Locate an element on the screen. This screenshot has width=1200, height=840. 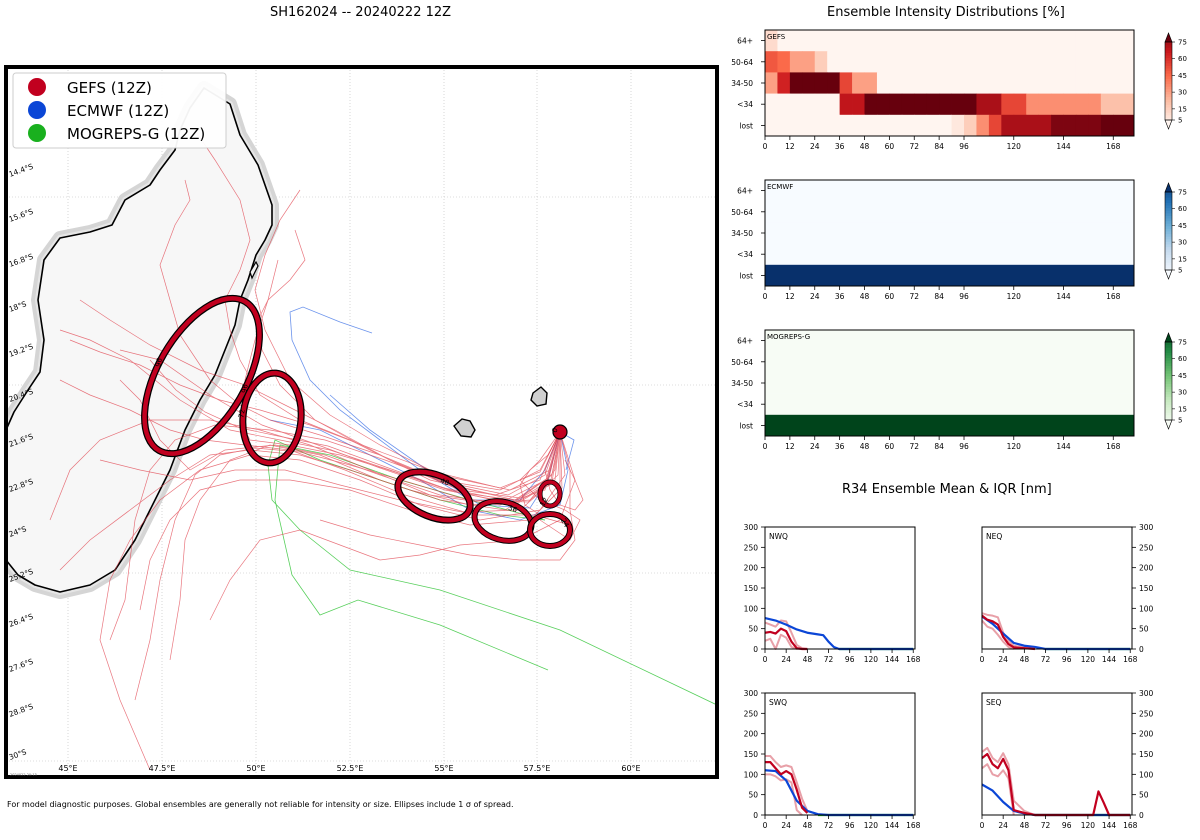
r34-plot-area is located at coordinates (840, 754).